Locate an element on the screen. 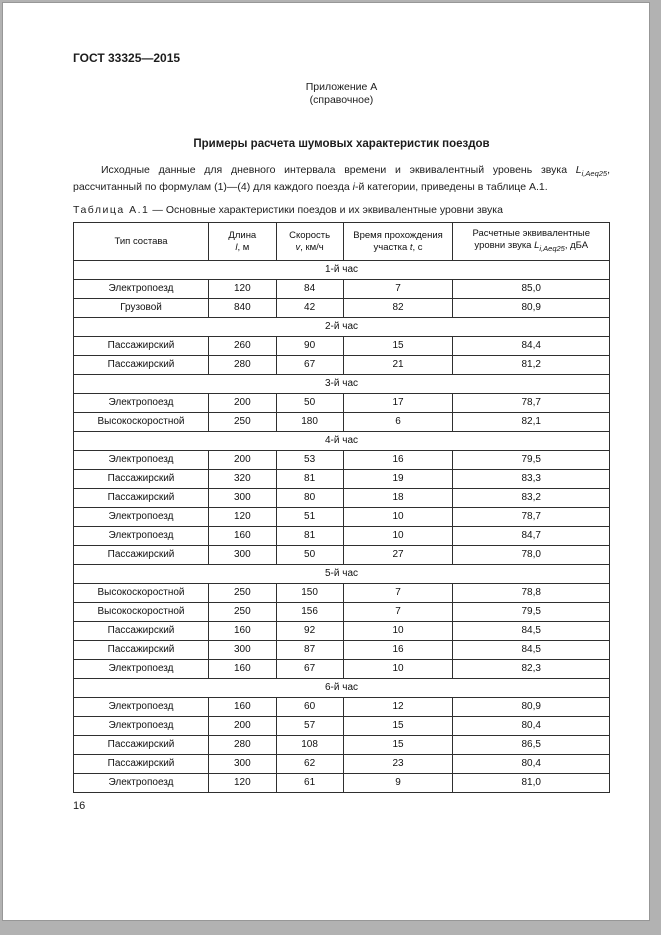 This screenshot has width=661, height=935. col-header-label: Расчетные эквивалентные уровни звука is located at coordinates (531, 240).